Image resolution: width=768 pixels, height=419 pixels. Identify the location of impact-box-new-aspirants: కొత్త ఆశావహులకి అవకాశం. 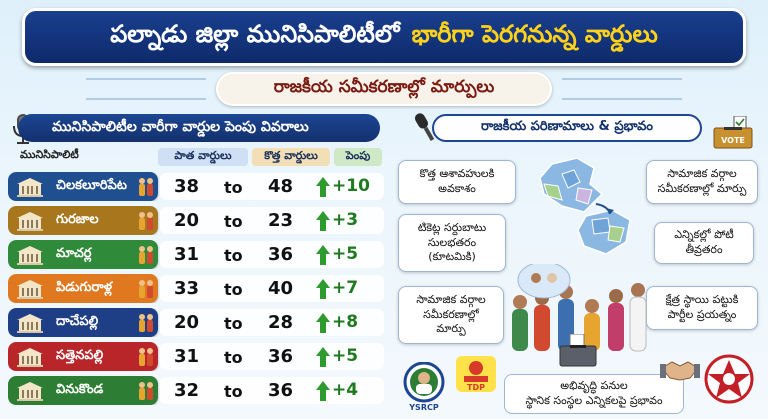
(457, 182).